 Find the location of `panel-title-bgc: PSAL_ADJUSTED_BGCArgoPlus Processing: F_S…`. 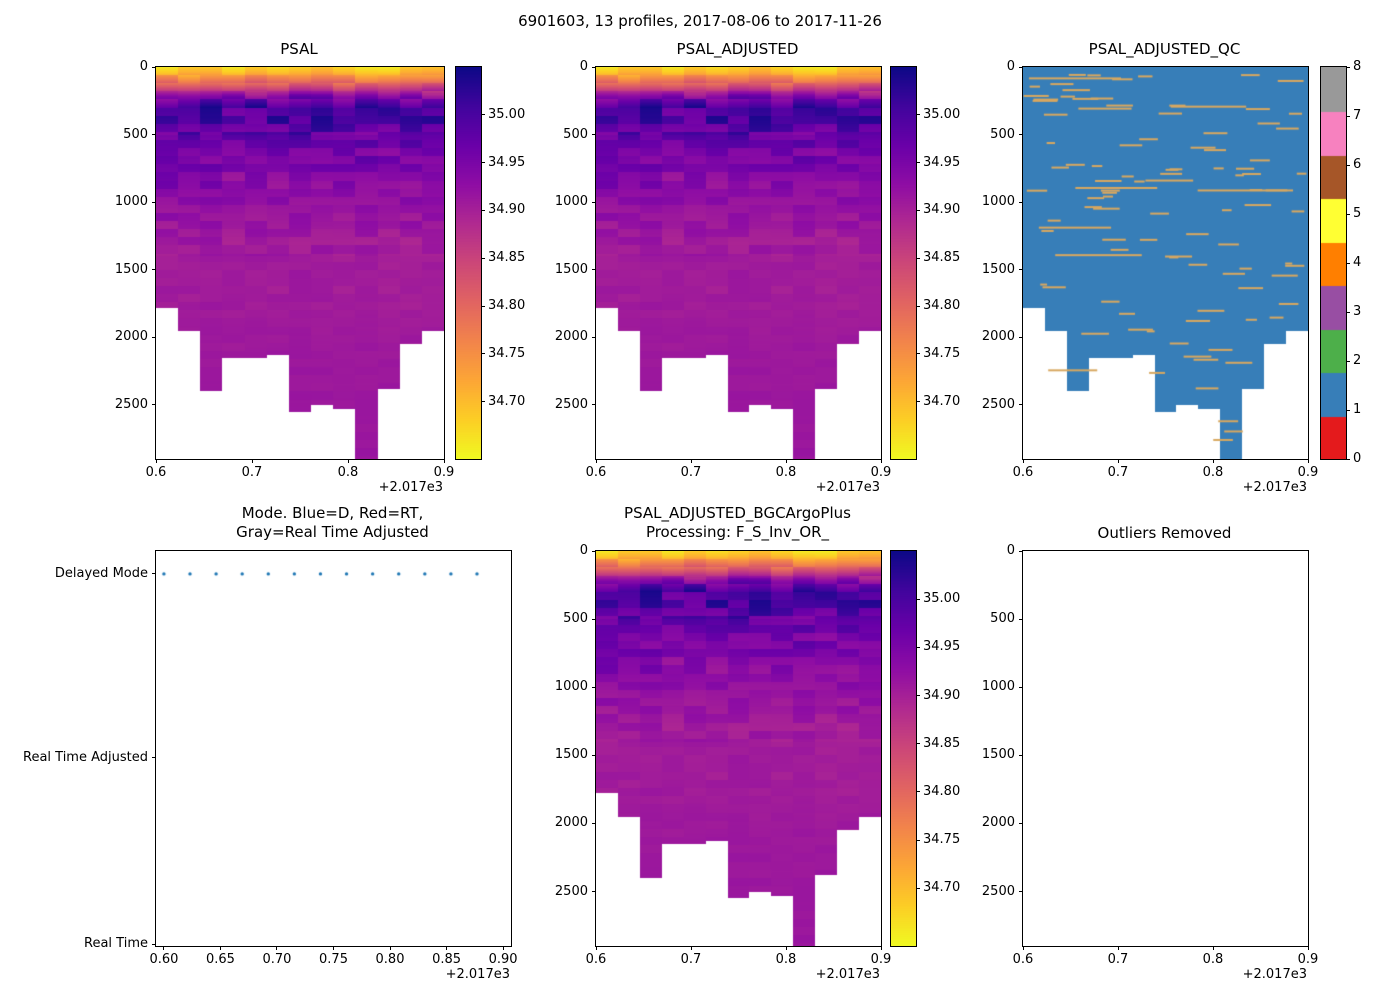

panel-title-bgc: PSAL_ADJUSTED_BGCArgoPlus Processing: F_S… is located at coordinates (737, 523).